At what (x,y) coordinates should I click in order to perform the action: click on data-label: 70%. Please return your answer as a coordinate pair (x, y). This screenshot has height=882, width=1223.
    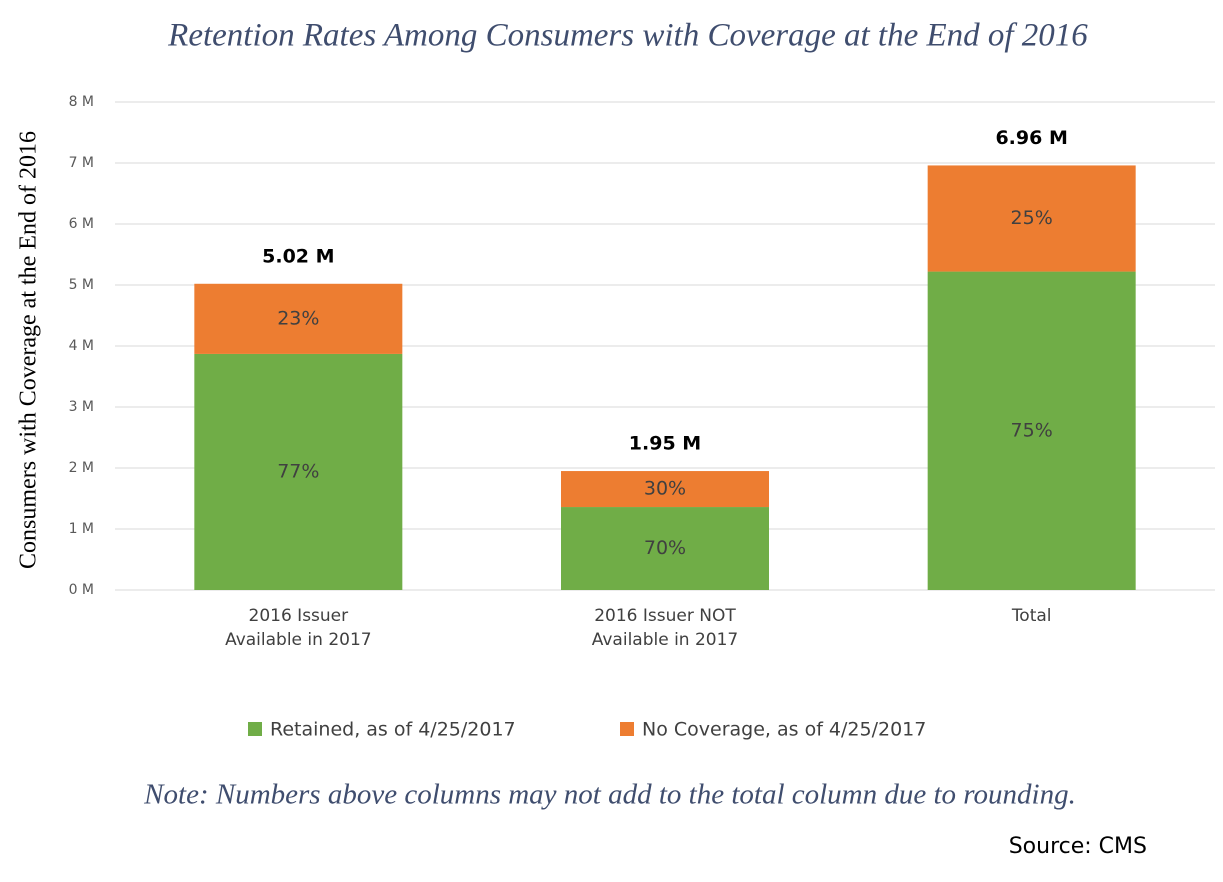
    Looking at the image, I should click on (665, 548).